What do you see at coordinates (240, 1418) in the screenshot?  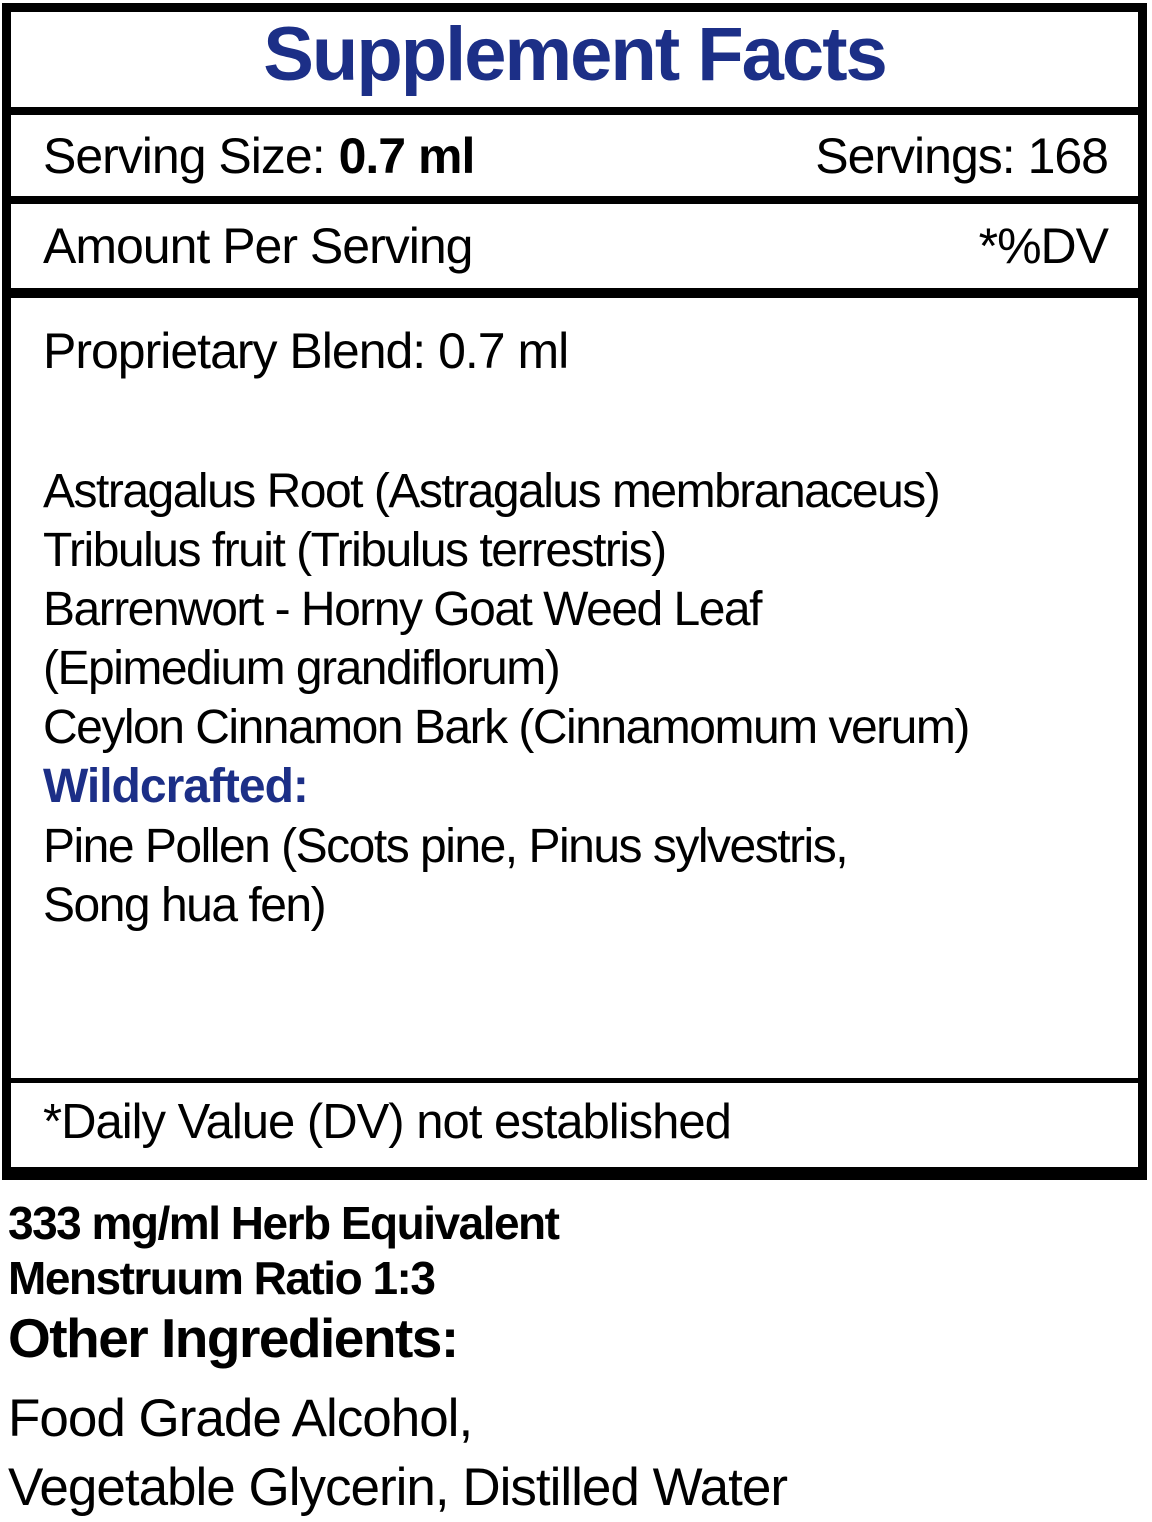 I see `other-ingredients-line: Food Grade Alcohol,` at bounding box center [240, 1418].